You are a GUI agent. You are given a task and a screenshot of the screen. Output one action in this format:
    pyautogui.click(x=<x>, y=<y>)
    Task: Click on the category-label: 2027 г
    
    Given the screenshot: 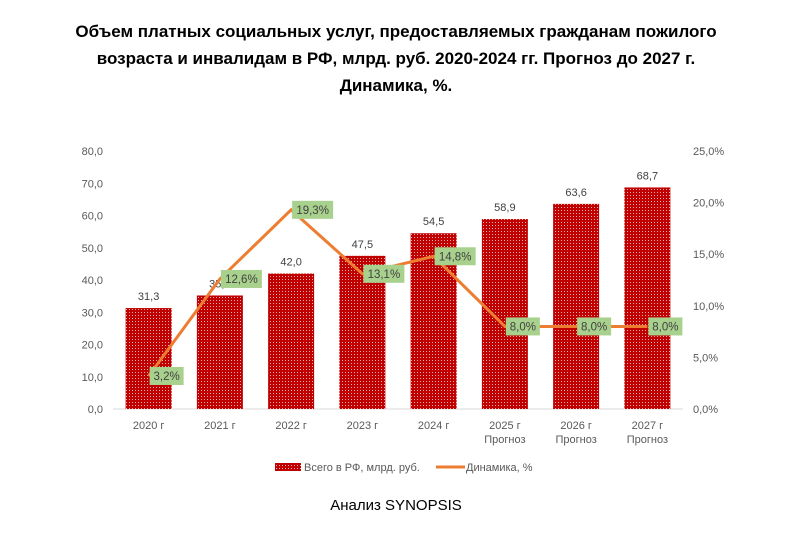 What is the action you would take?
    pyautogui.click(x=648, y=426)
    